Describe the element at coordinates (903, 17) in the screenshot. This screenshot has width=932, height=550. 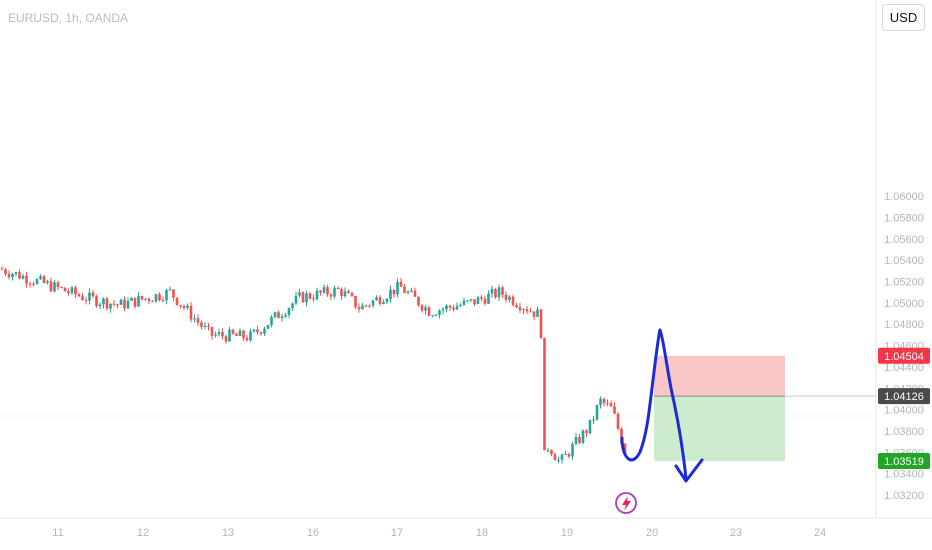
I see `currency-button: USD` at that location.